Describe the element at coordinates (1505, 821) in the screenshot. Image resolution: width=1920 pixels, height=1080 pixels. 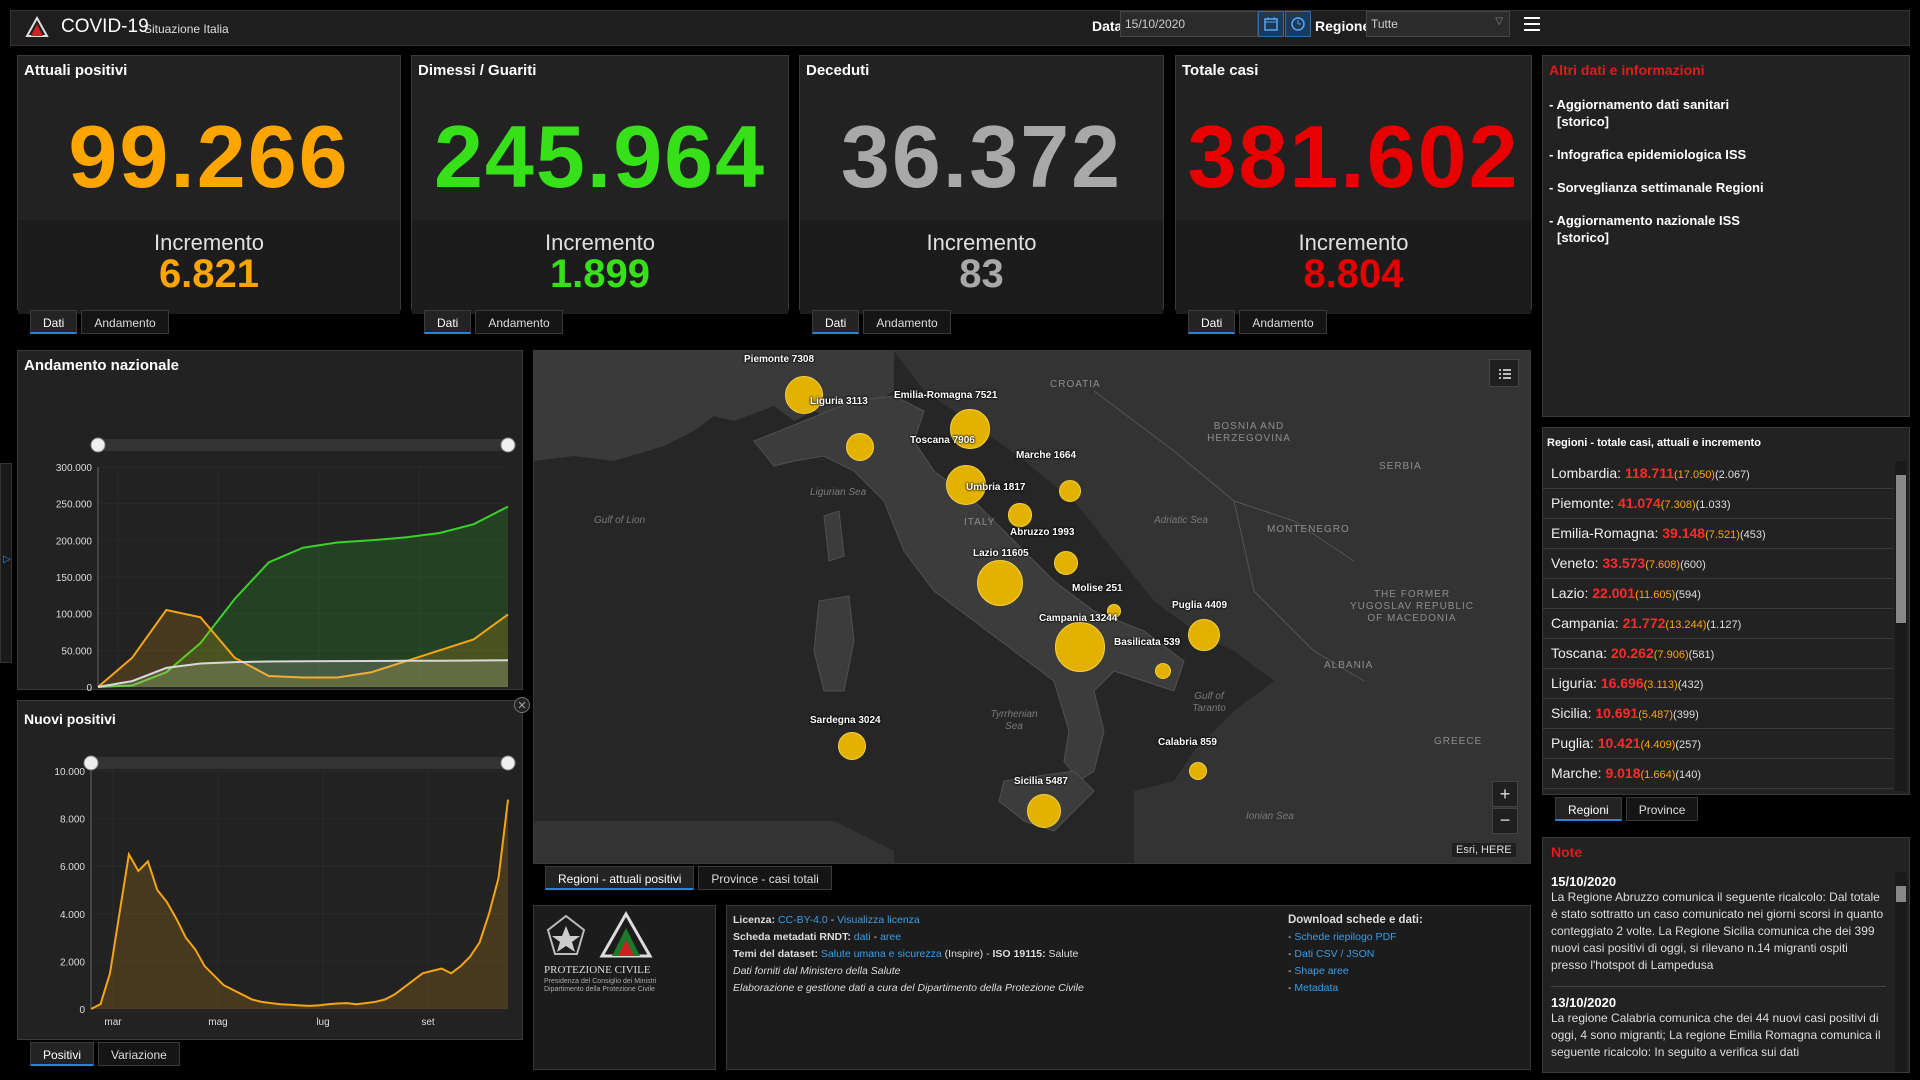
I see `zoom-out-button: −` at that location.